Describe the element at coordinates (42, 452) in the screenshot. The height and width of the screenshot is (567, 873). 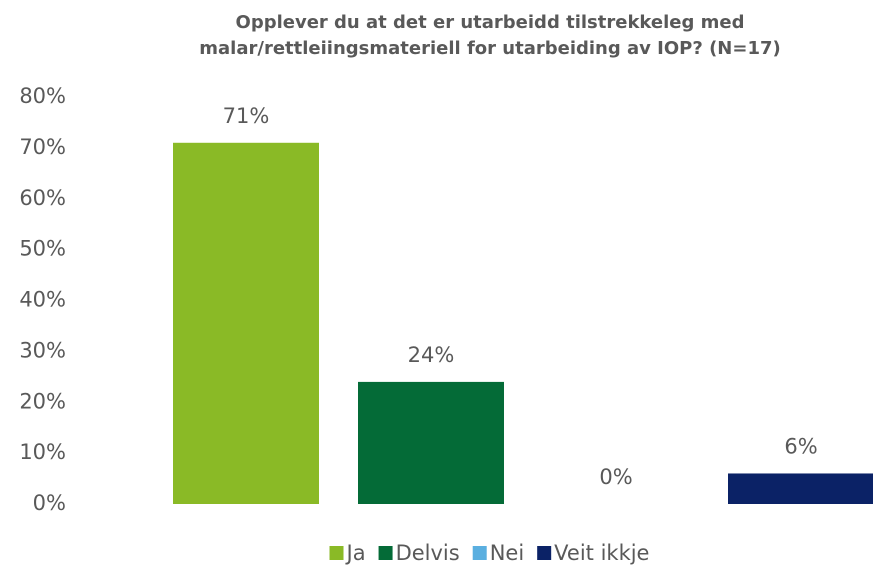
I see `y-tick-label: 10%` at that location.